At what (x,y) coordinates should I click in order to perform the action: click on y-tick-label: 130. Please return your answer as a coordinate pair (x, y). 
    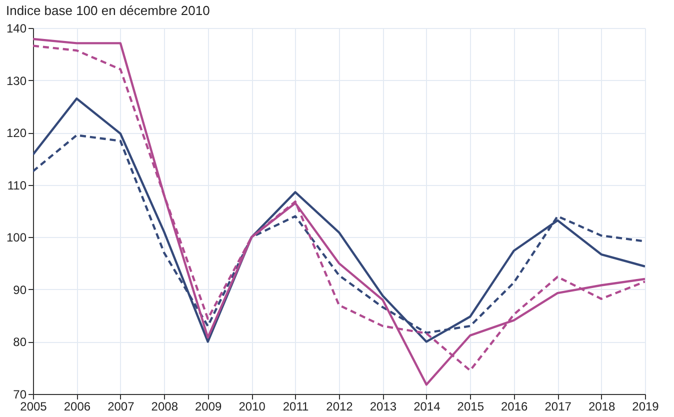
    Looking at the image, I should click on (16, 81).